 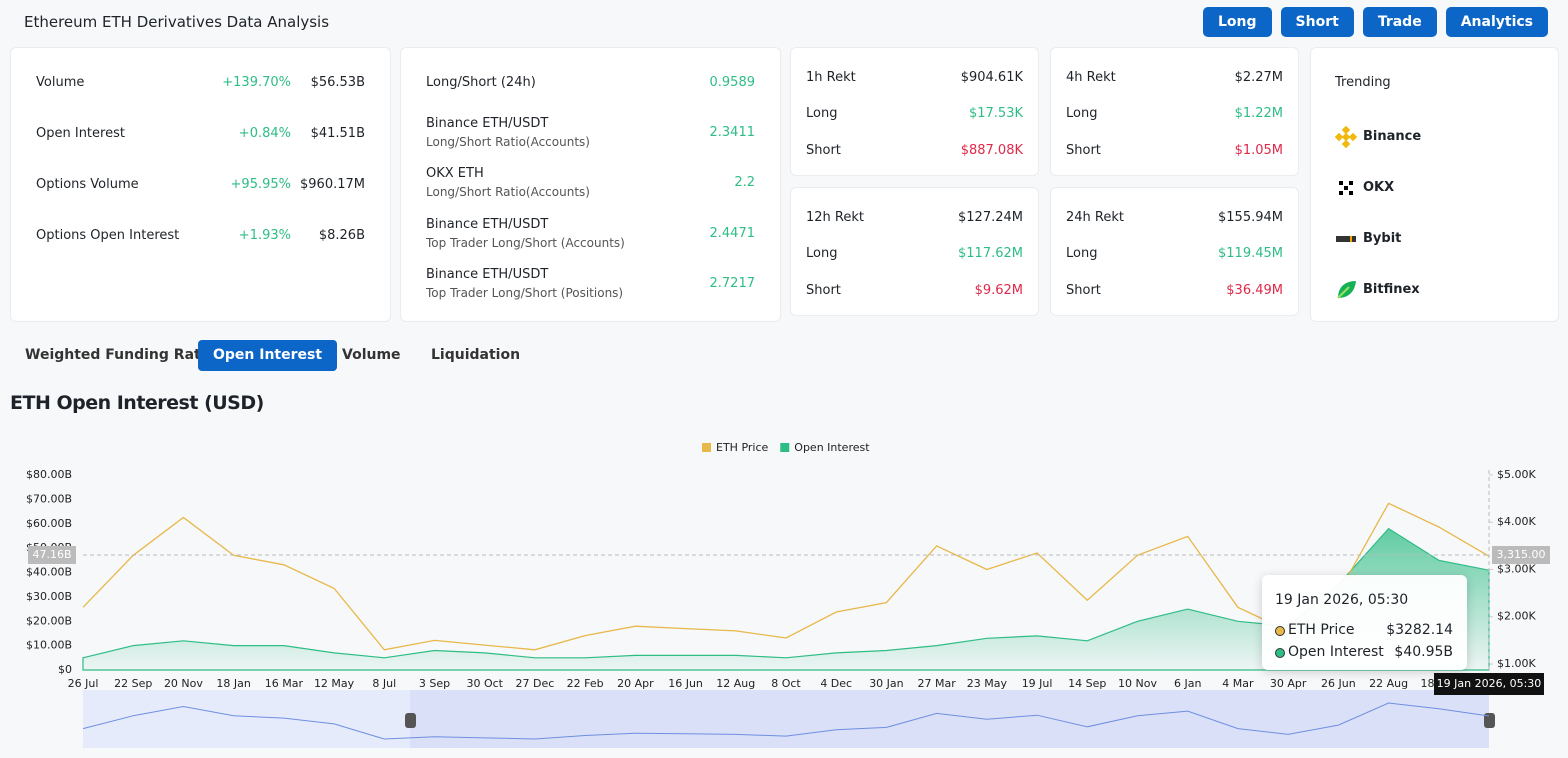 What do you see at coordinates (886, 683) in the screenshot?
I see `x-tick-label: 30 Jan` at bounding box center [886, 683].